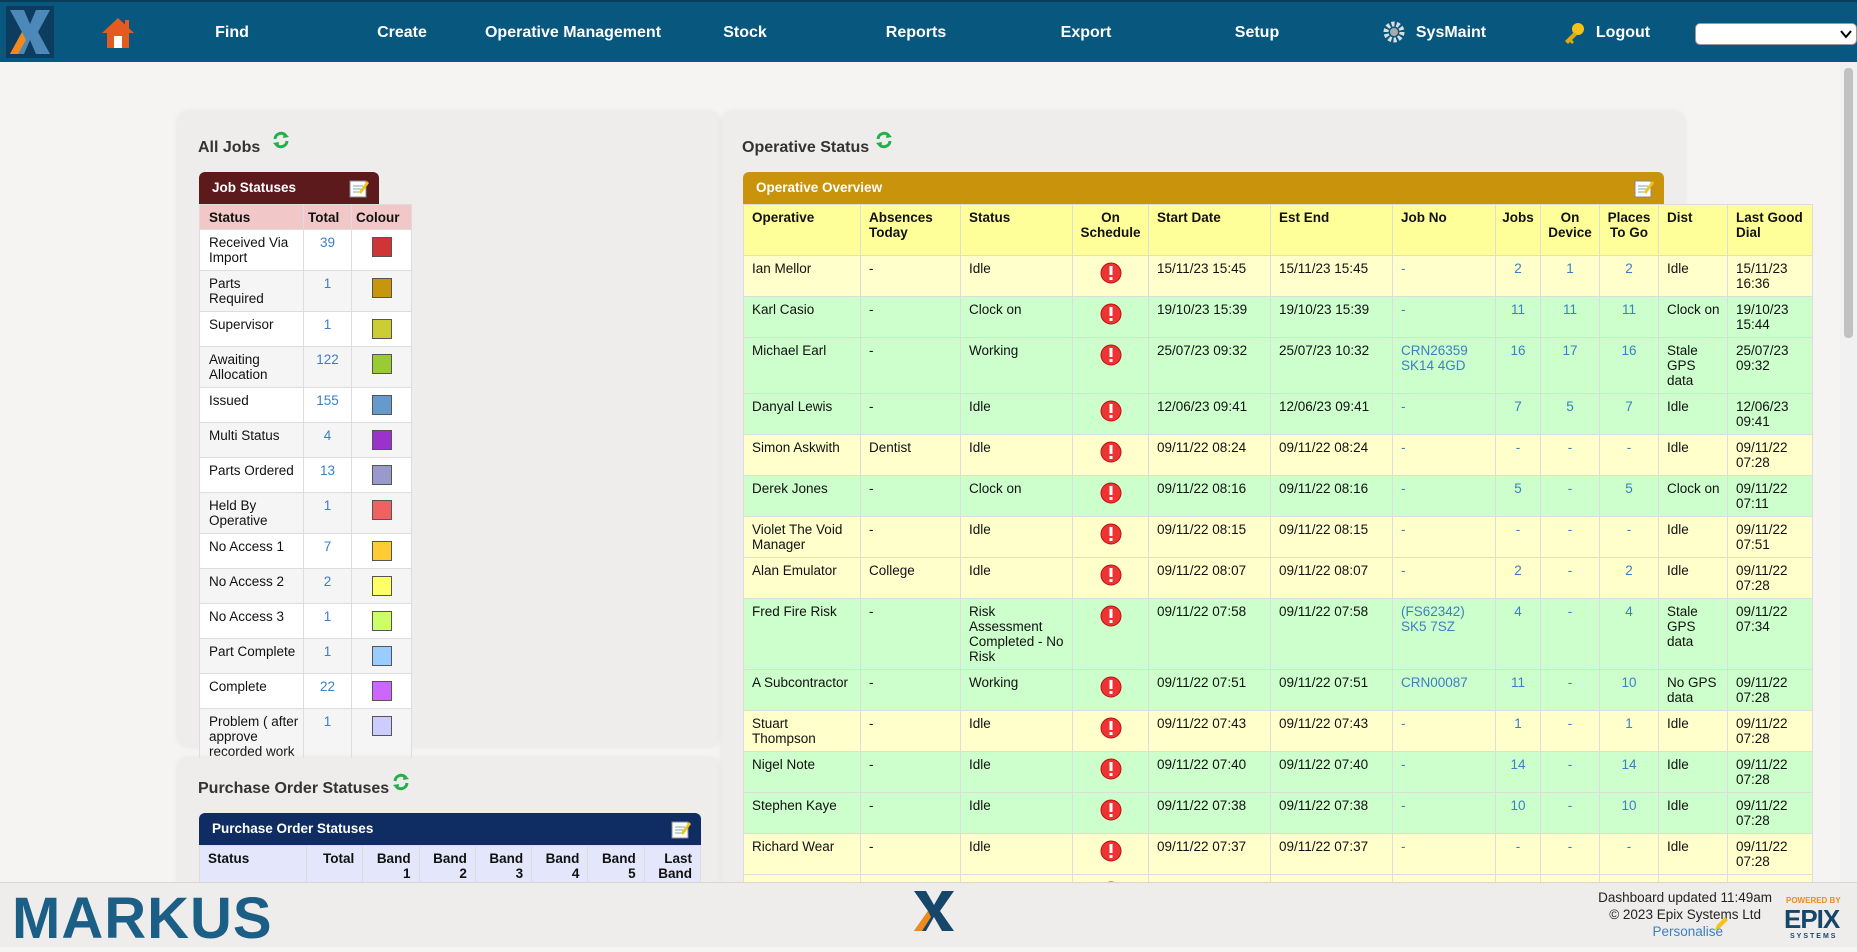 The height and width of the screenshot is (952, 1857). Describe the element at coordinates (251, 513) in the screenshot. I see `status-name: Held By Operative` at that location.